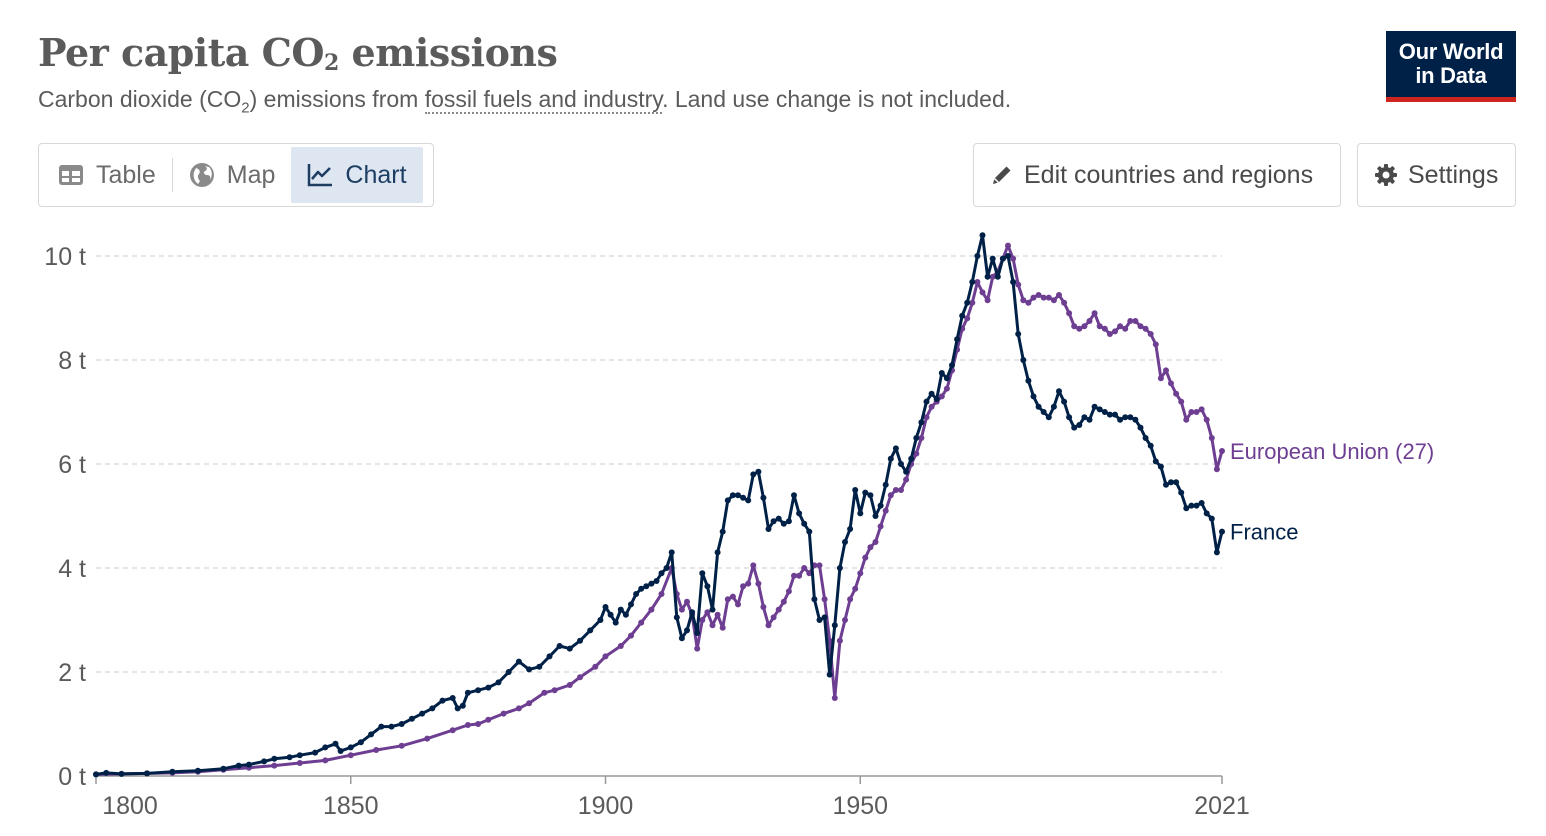 The image size is (1546, 836). What do you see at coordinates (543, 100) in the screenshot?
I see `fossil-fuels-link: fossil fuels and industry` at bounding box center [543, 100].